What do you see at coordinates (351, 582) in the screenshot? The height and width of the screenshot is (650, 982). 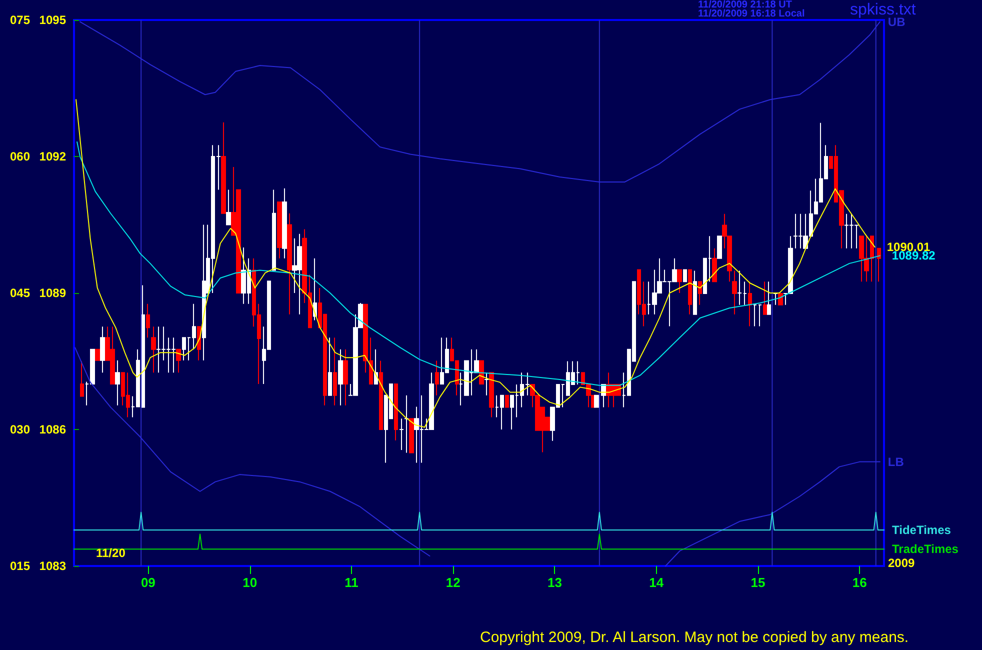 I see `x-tick-label: 11` at bounding box center [351, 582].